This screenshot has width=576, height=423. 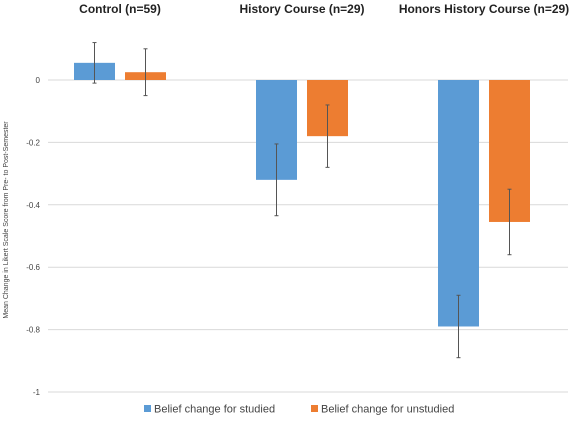 I want to click on category-label: Control (n=59), so click(x=120, y=9).